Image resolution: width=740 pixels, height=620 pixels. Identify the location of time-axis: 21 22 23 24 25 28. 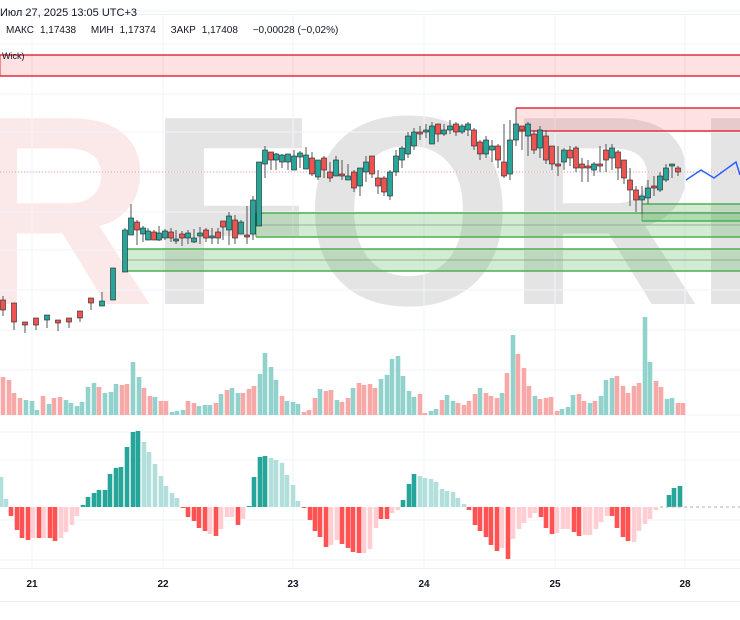
(370, 585).